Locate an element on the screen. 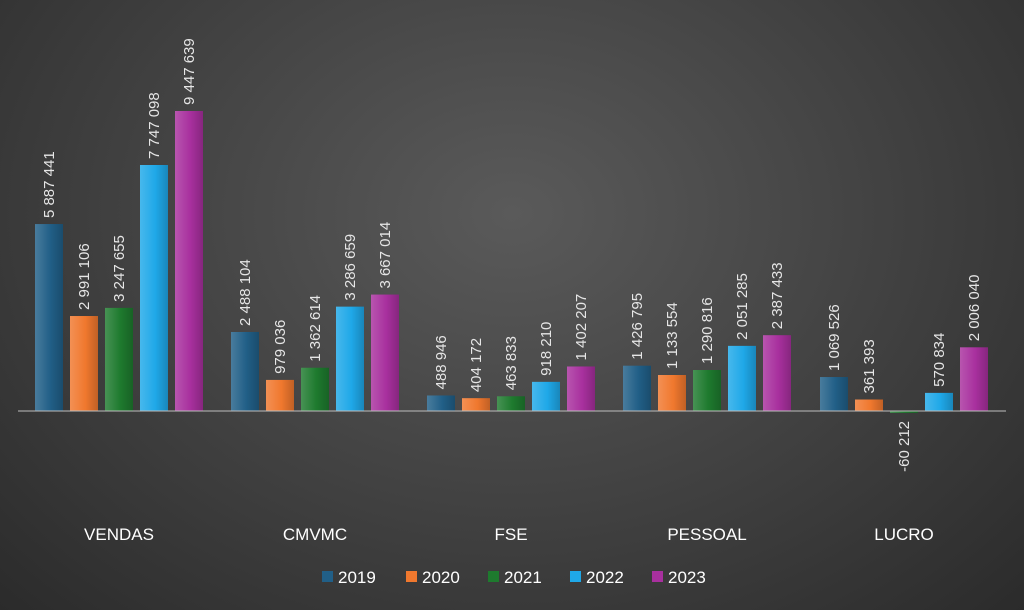 The height and width of the screenshot is (610, 1024). data-label-vendas-2023: 9 447 639 is located at coordinates (189, 71).